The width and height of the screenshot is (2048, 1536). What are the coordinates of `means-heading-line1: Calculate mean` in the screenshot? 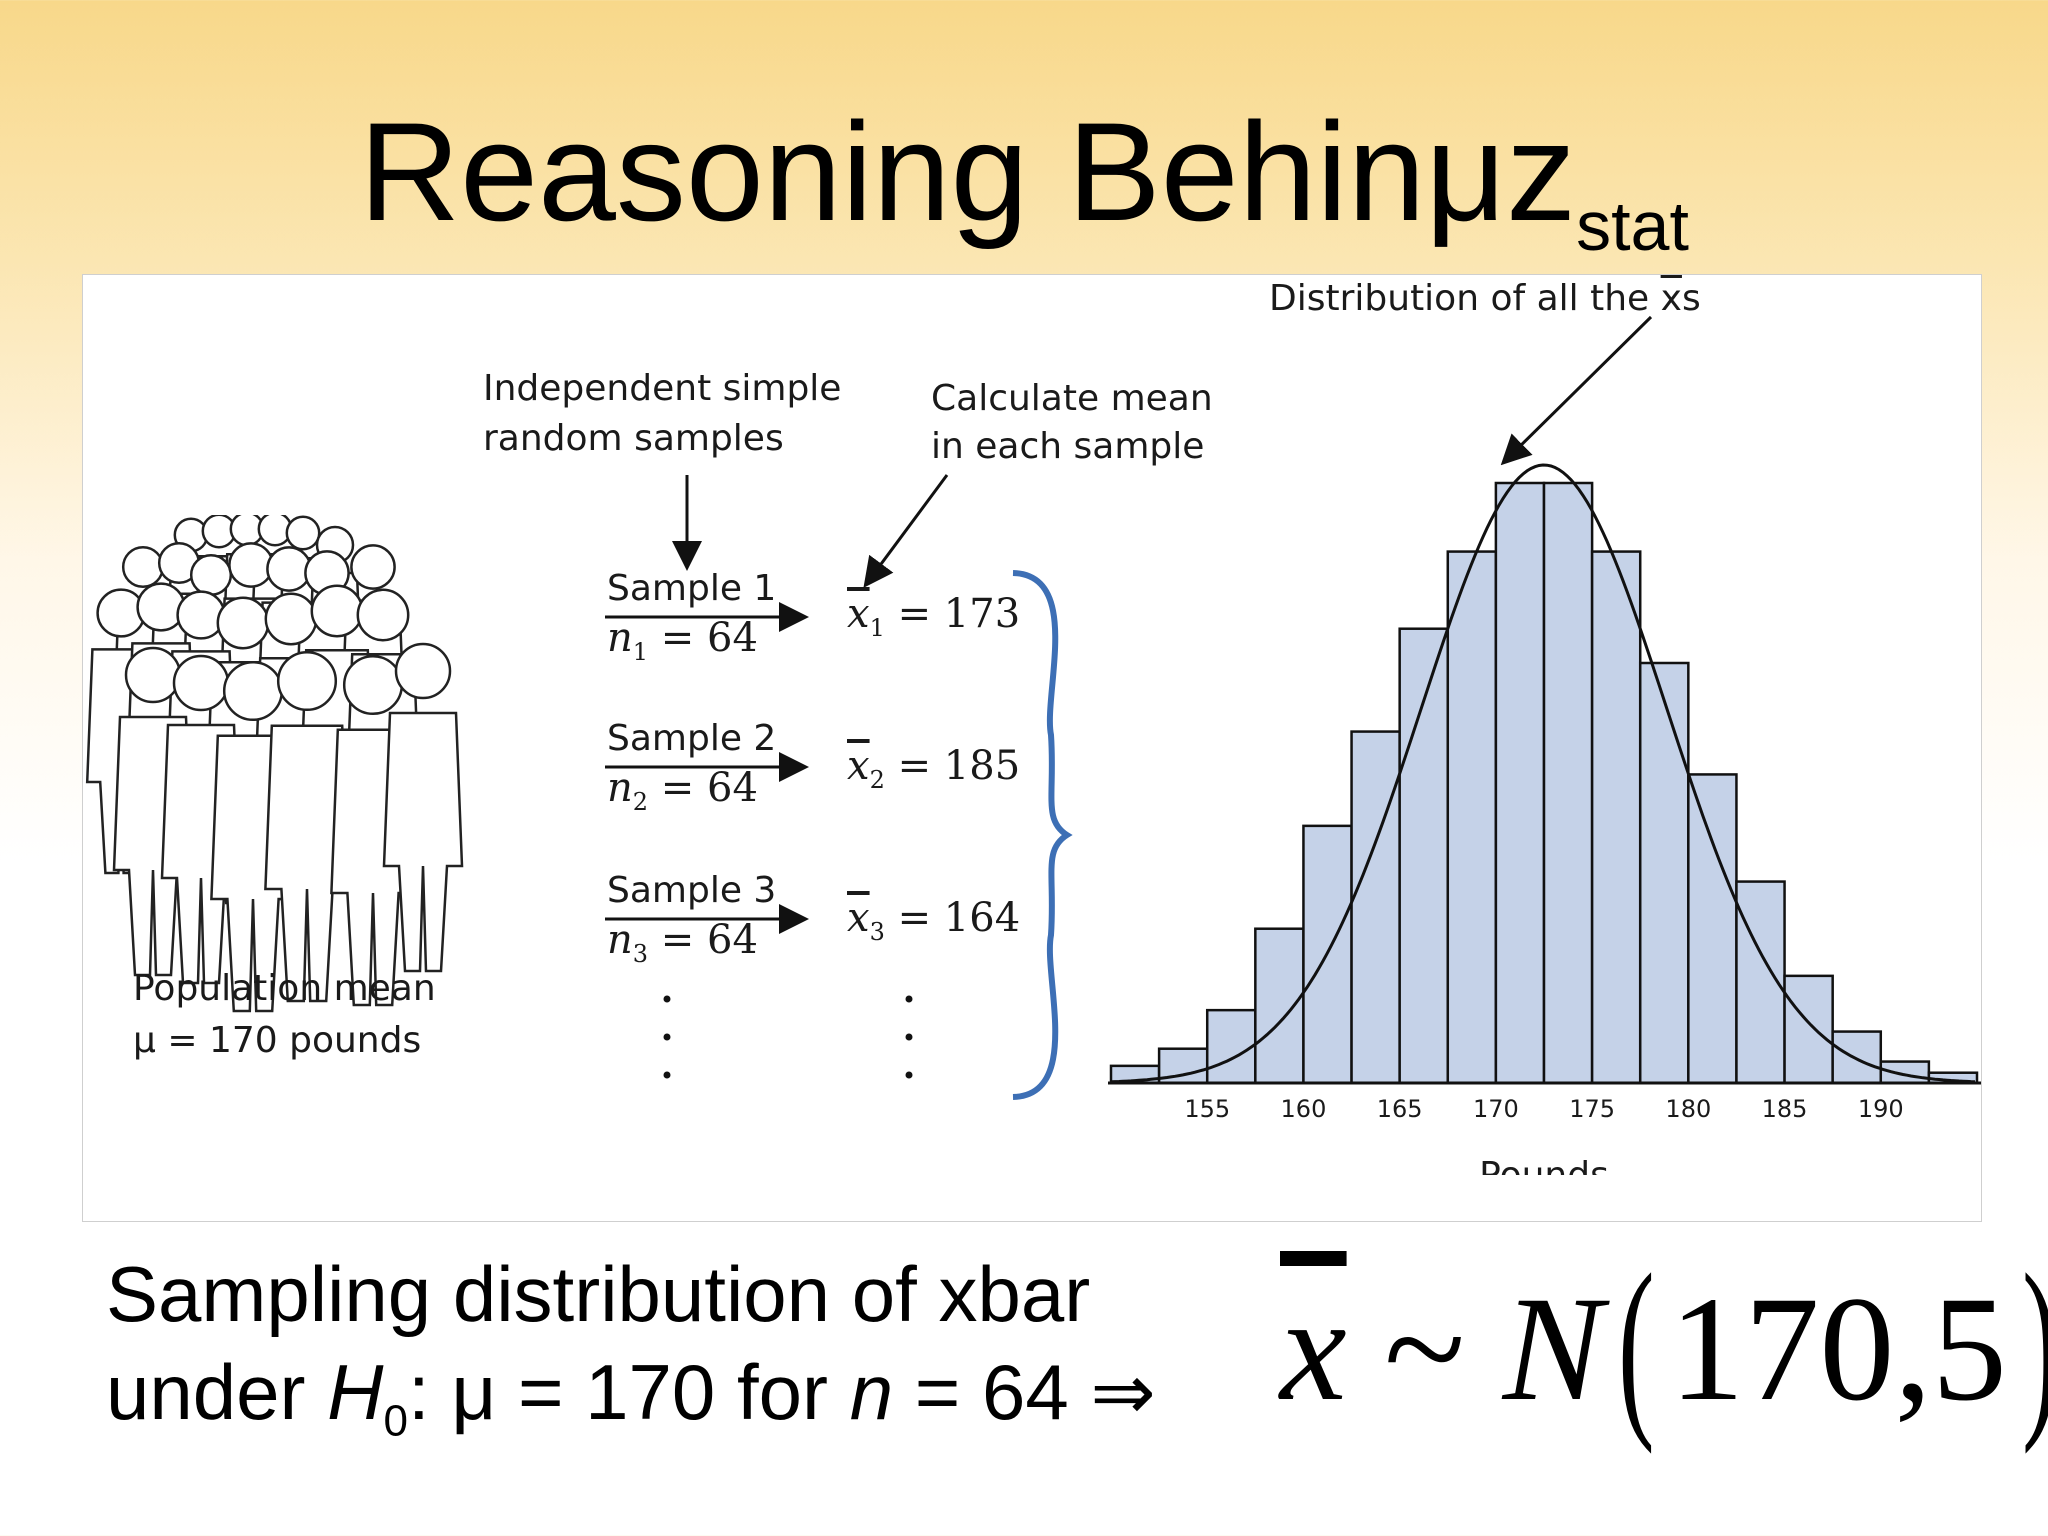 It's located at (1072, 398).